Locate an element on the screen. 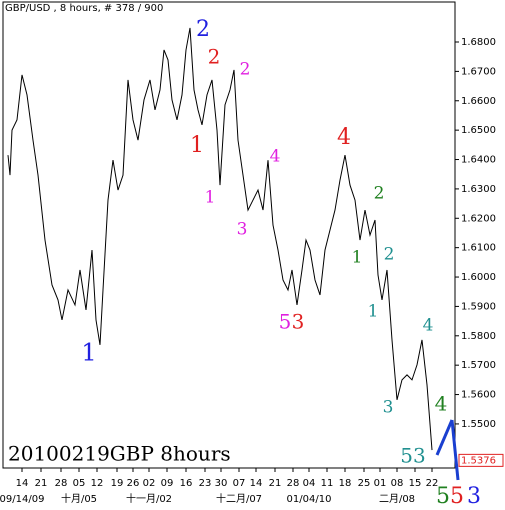 The image size is (505, 510). y-tick-label: 1.6400 is located at coordinates (478, 160).